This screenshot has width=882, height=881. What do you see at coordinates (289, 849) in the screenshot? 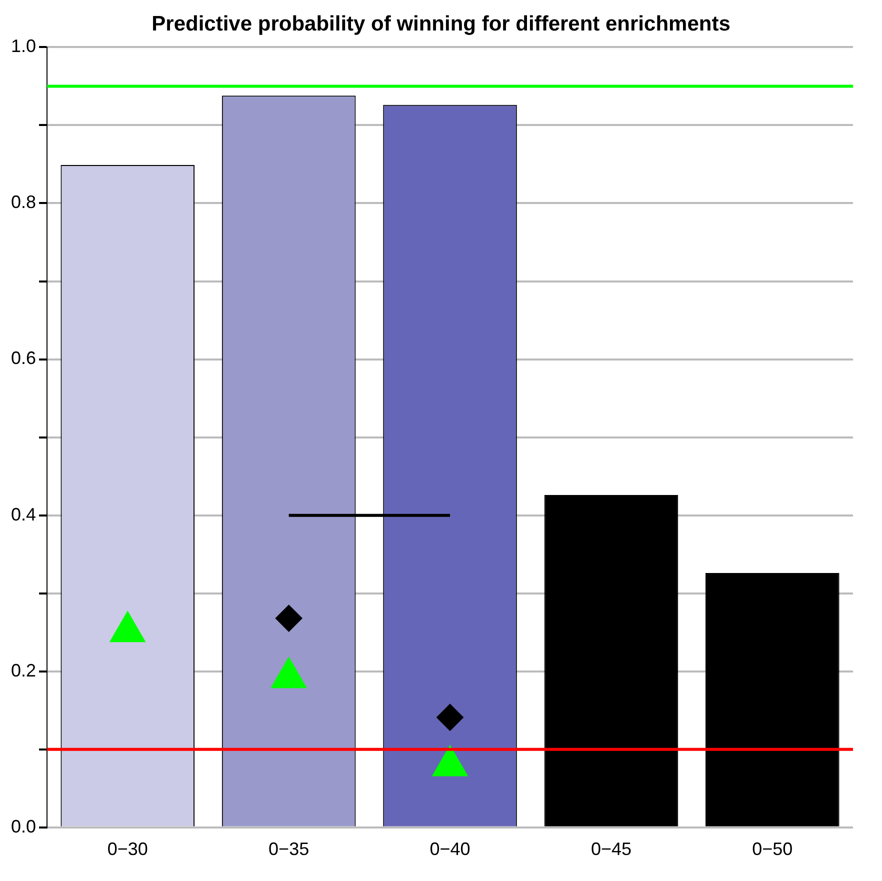
I see `x-tick-label: 0−35` at bounding box center [289, 849].